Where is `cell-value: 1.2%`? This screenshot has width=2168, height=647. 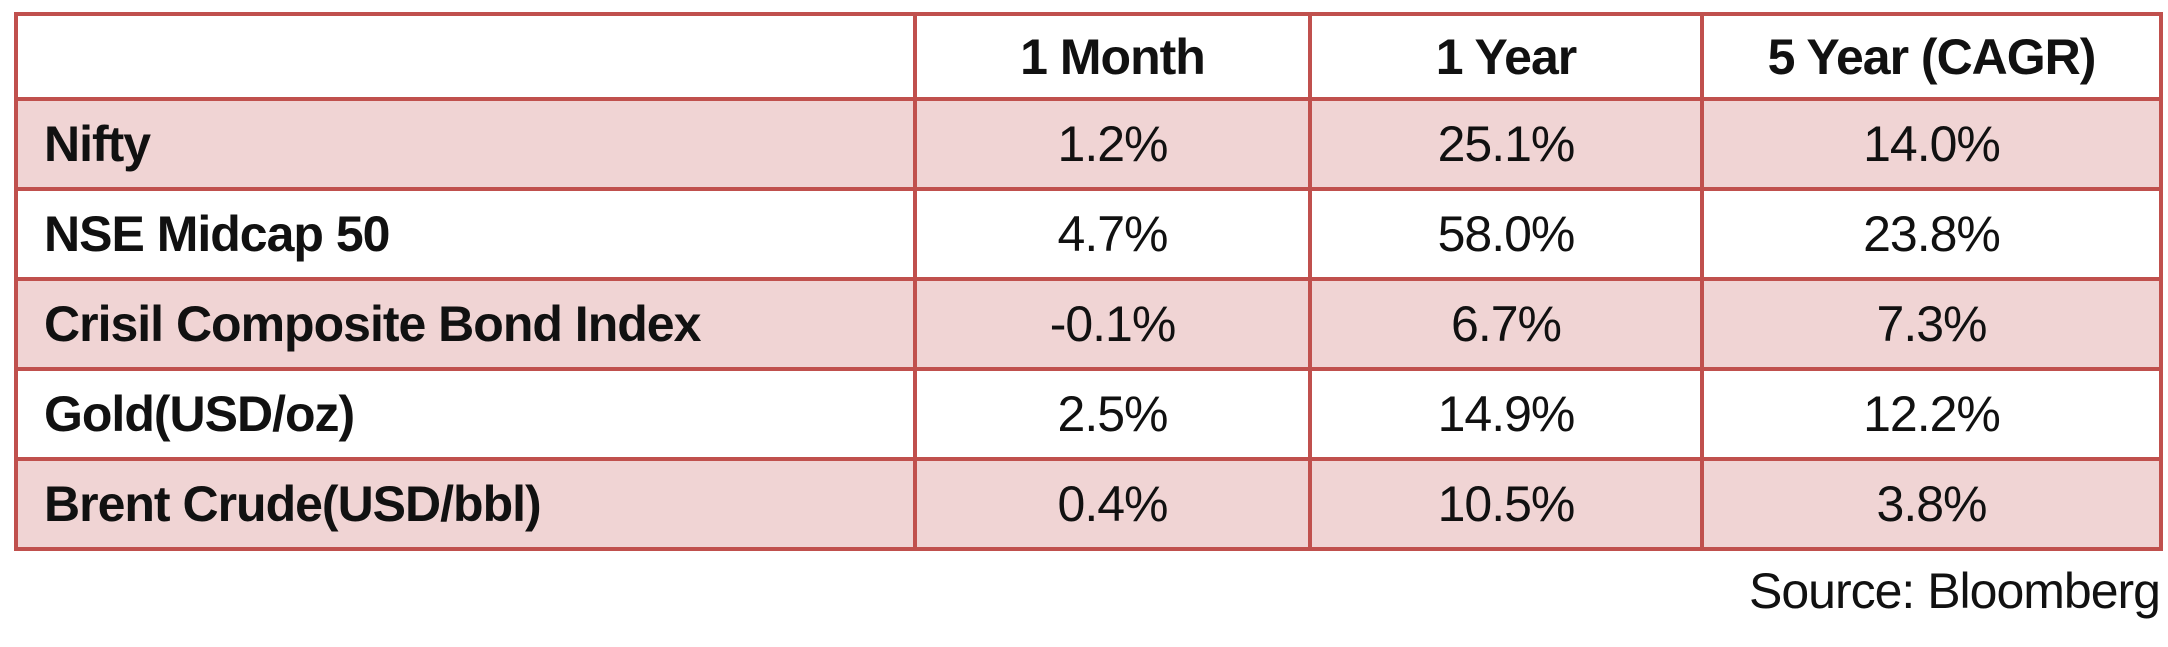 cell-value: 1.2% is located at coordinates (1112, 144).